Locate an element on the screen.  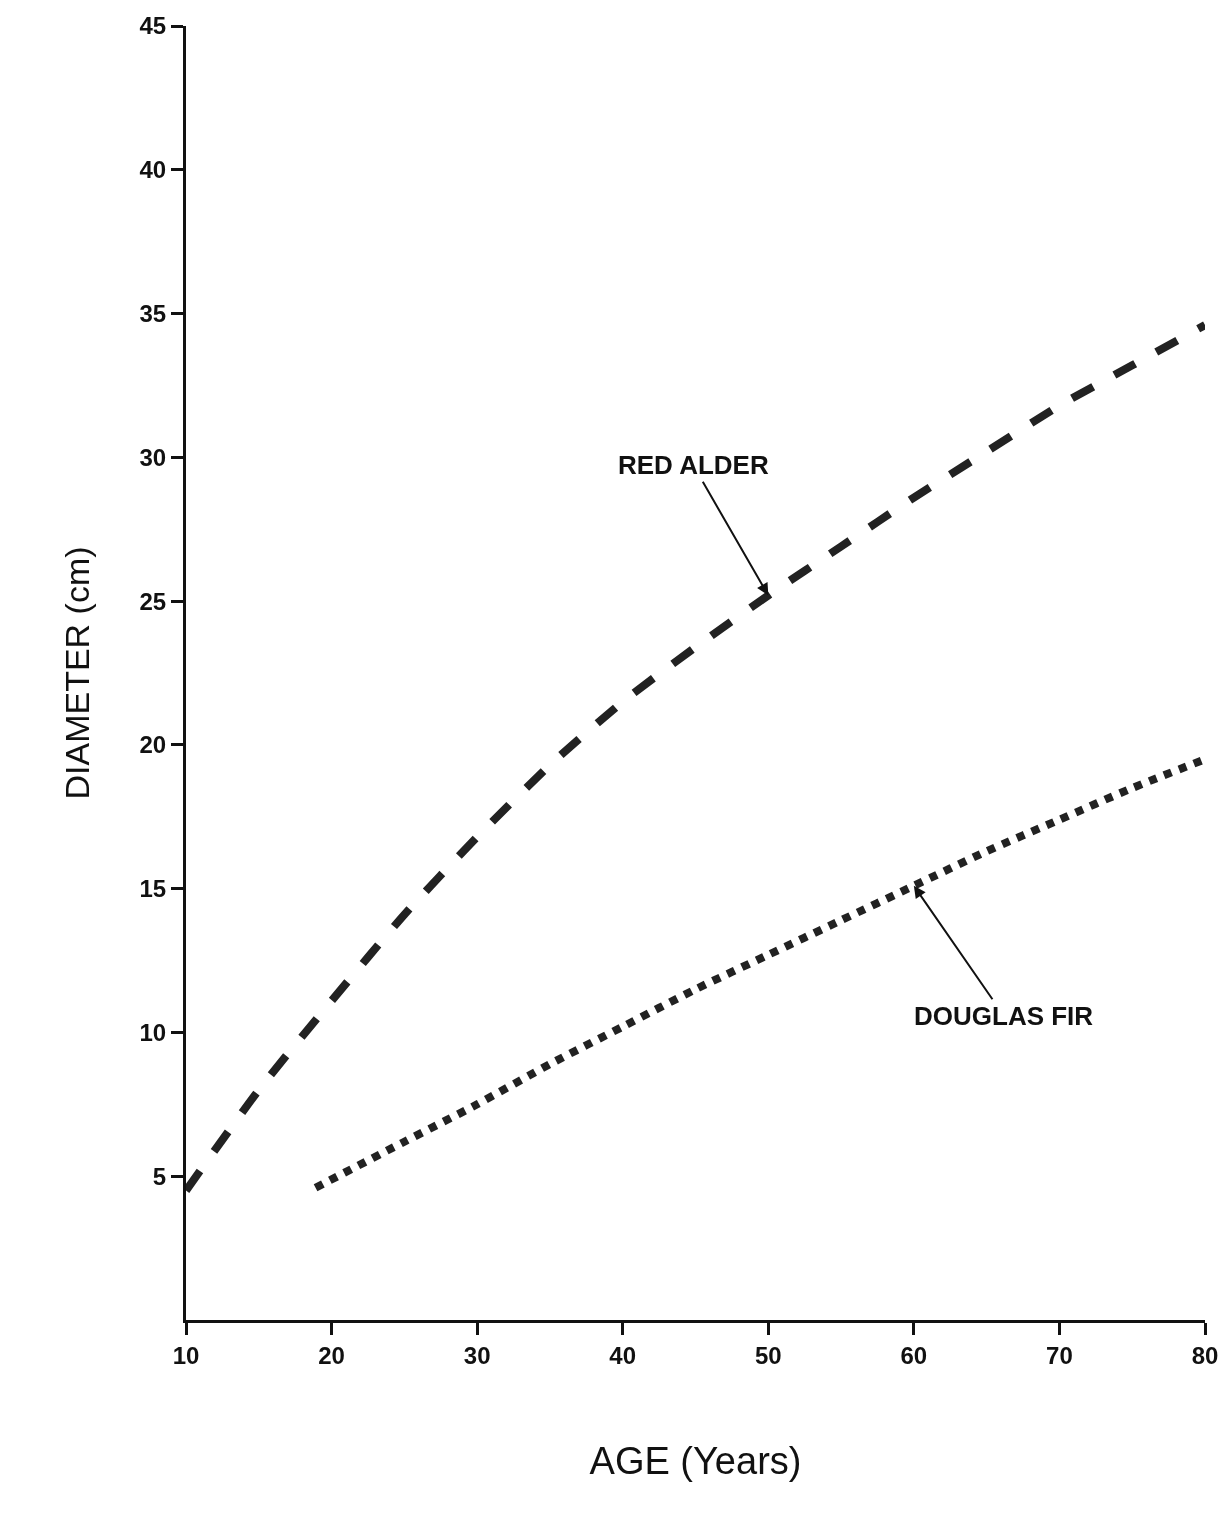
x-tick-label: 80 is located at coordinates (1205, 1355).